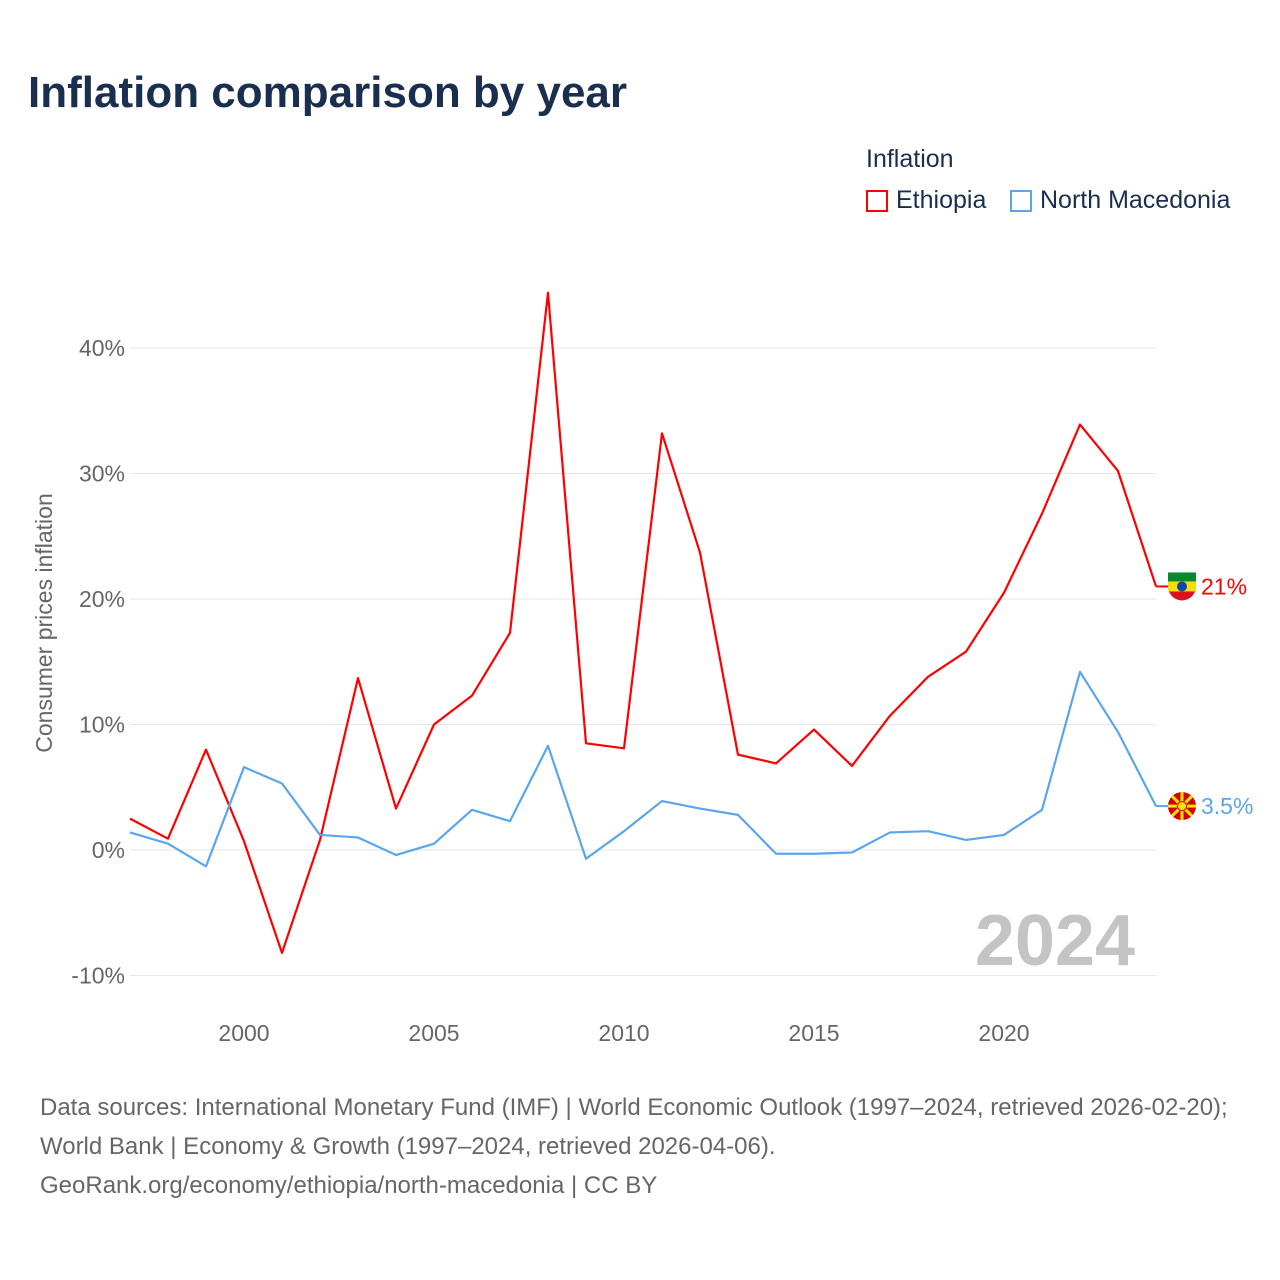 This screenshot has height=1280, width=1280. Describe the element at coordinates (102, 725) in the screenshot. I see `y-tick-label: 10%` at that location.